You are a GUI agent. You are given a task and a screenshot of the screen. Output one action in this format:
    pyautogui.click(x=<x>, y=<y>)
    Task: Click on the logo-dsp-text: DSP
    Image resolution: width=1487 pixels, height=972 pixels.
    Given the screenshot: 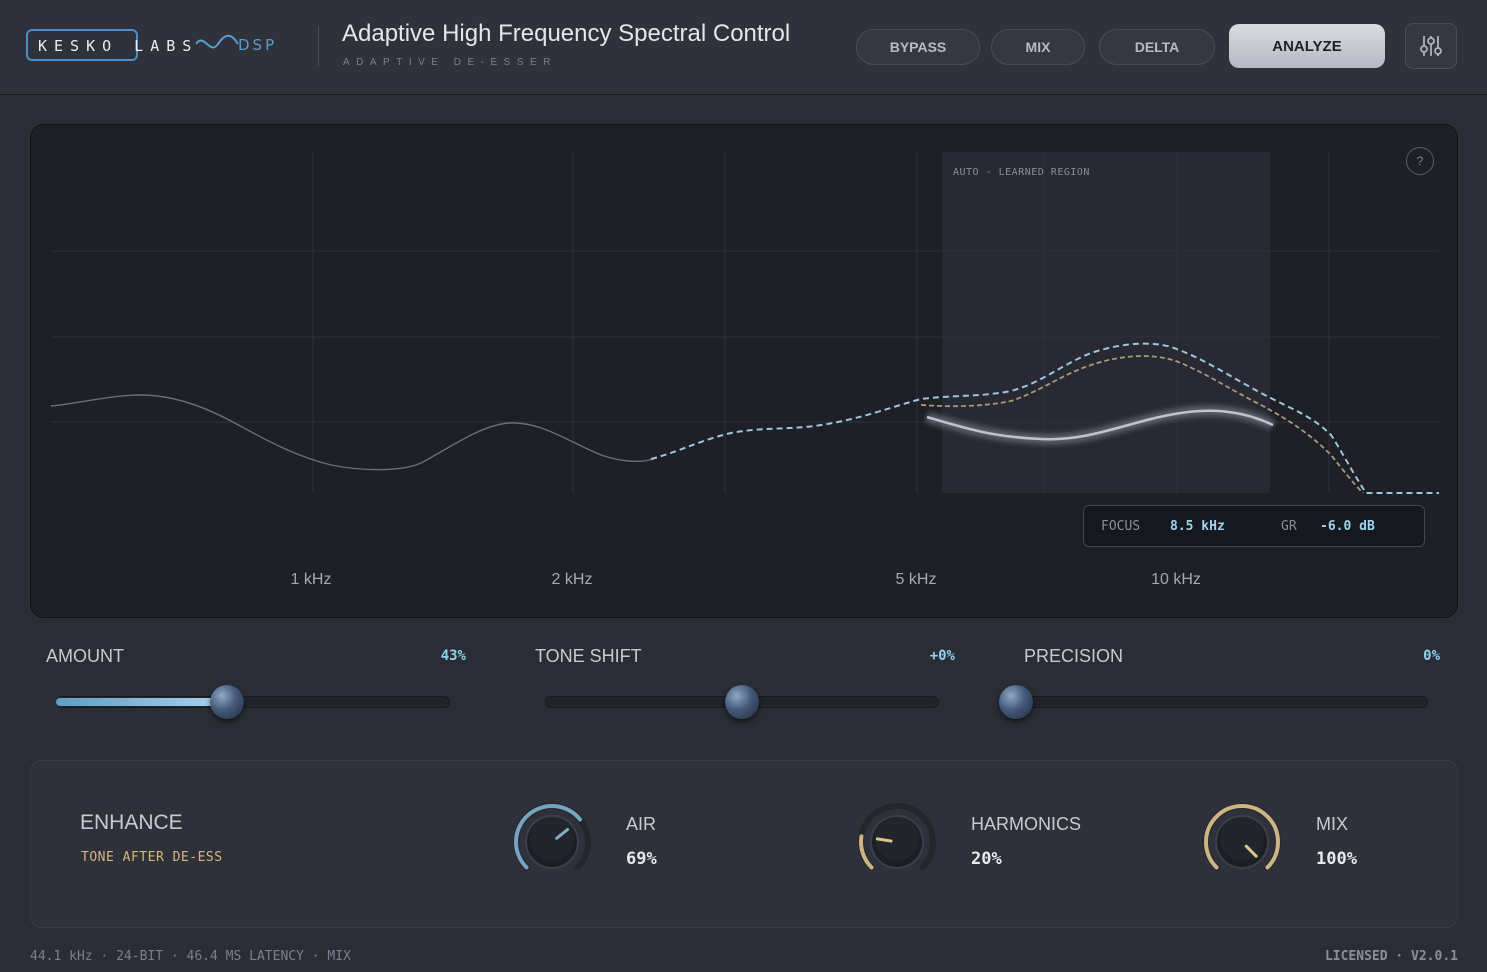 What is the action you would take?
    pyautogui.click(x=258, y=45)
    